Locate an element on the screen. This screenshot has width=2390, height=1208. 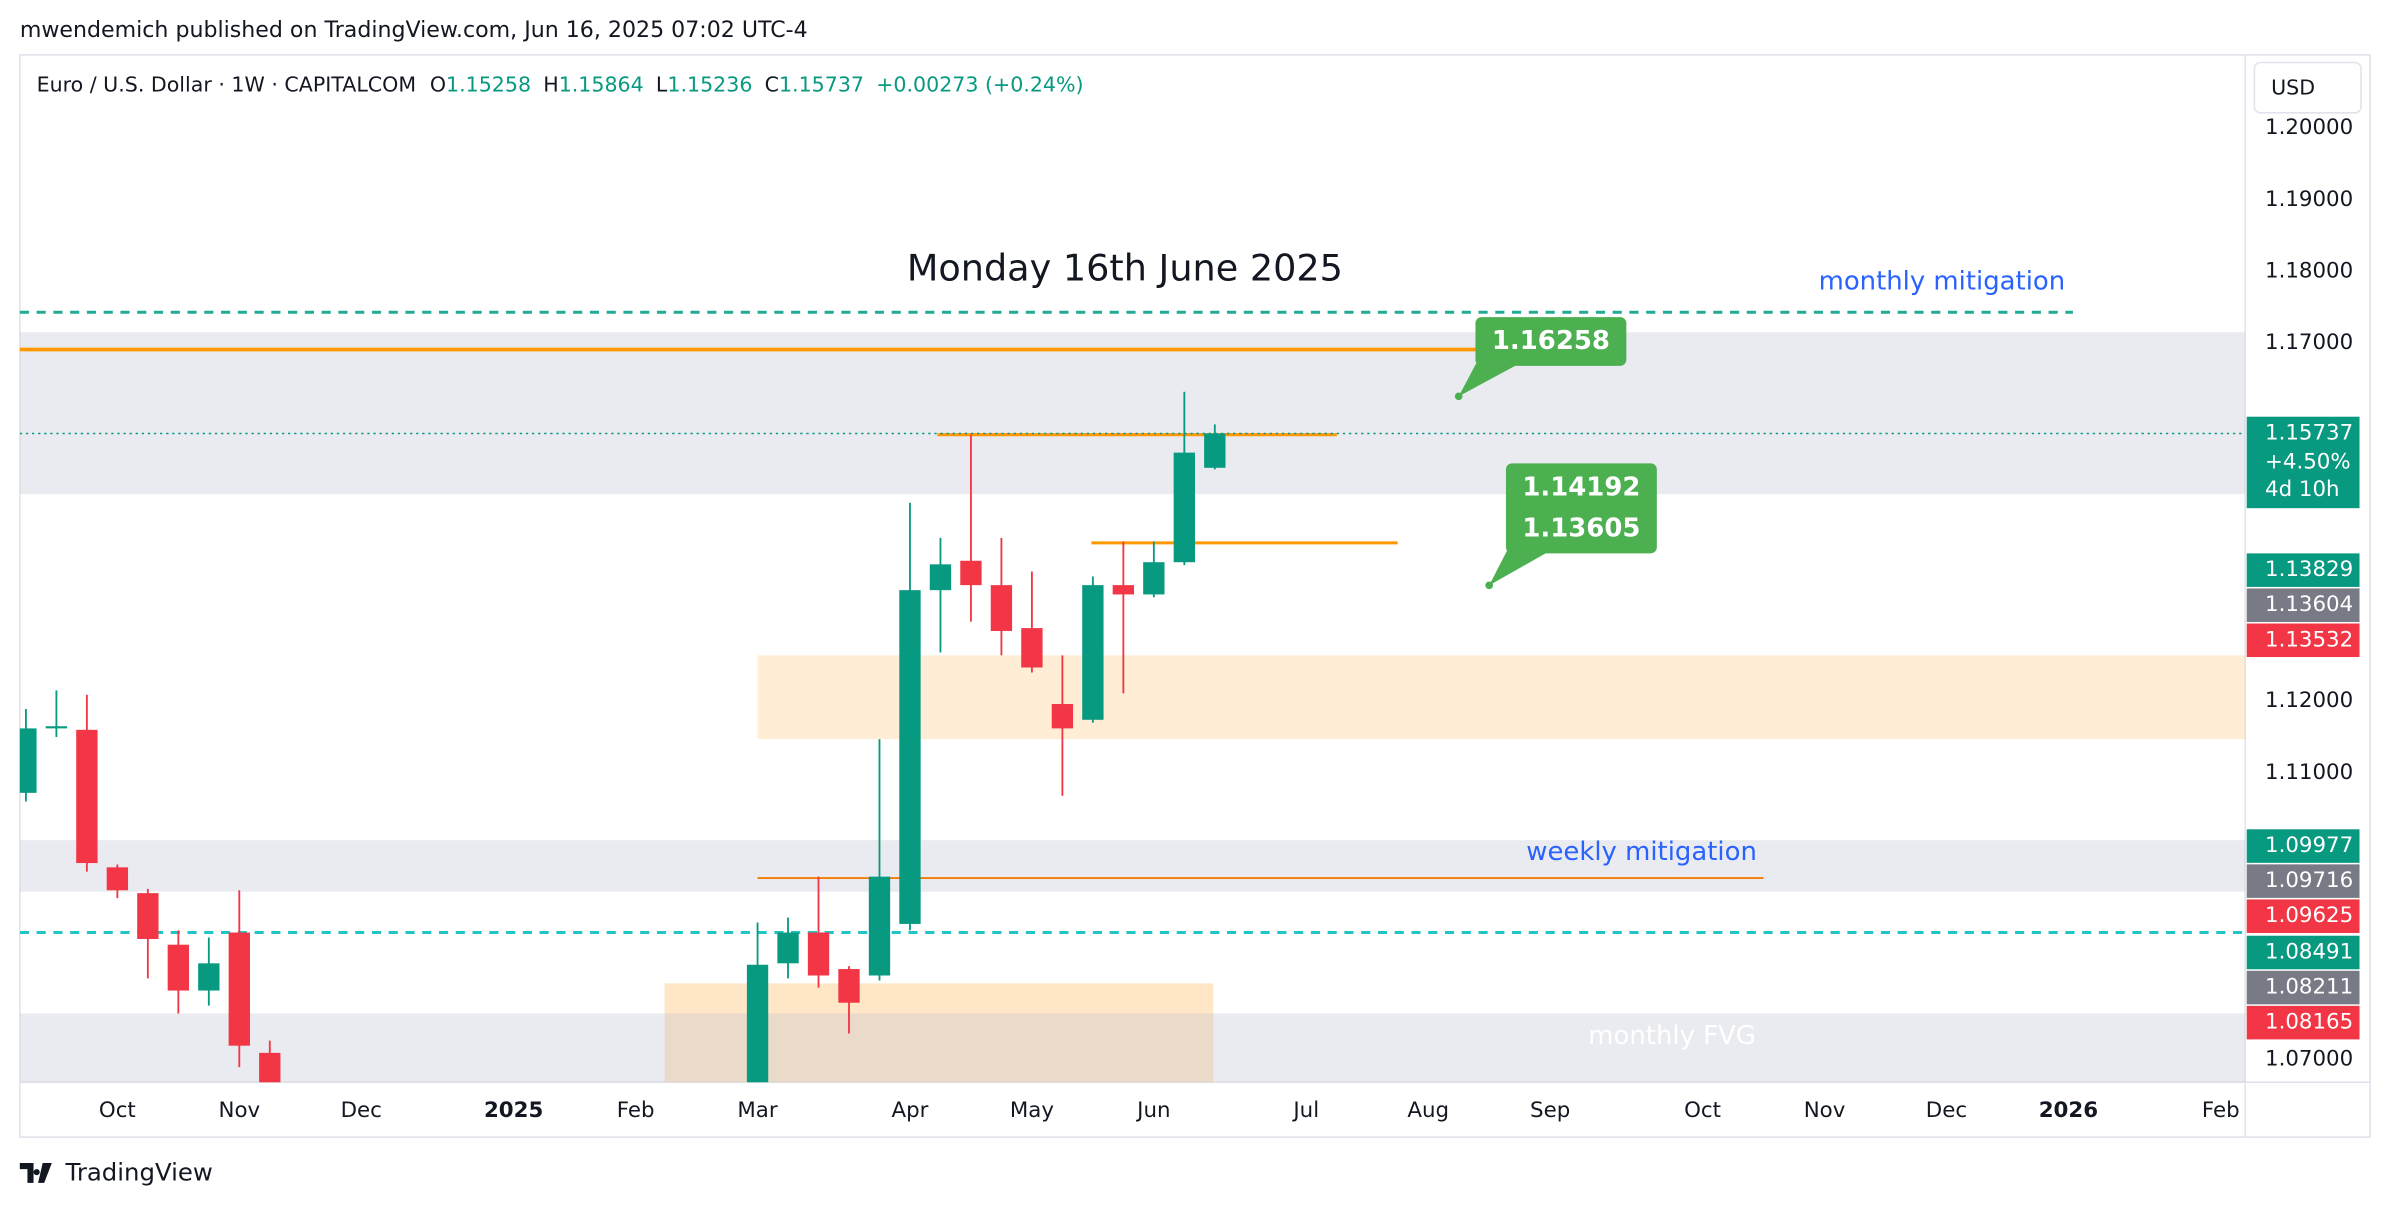
x-tick-label: Jul is located at coordinates (1305, 1110).